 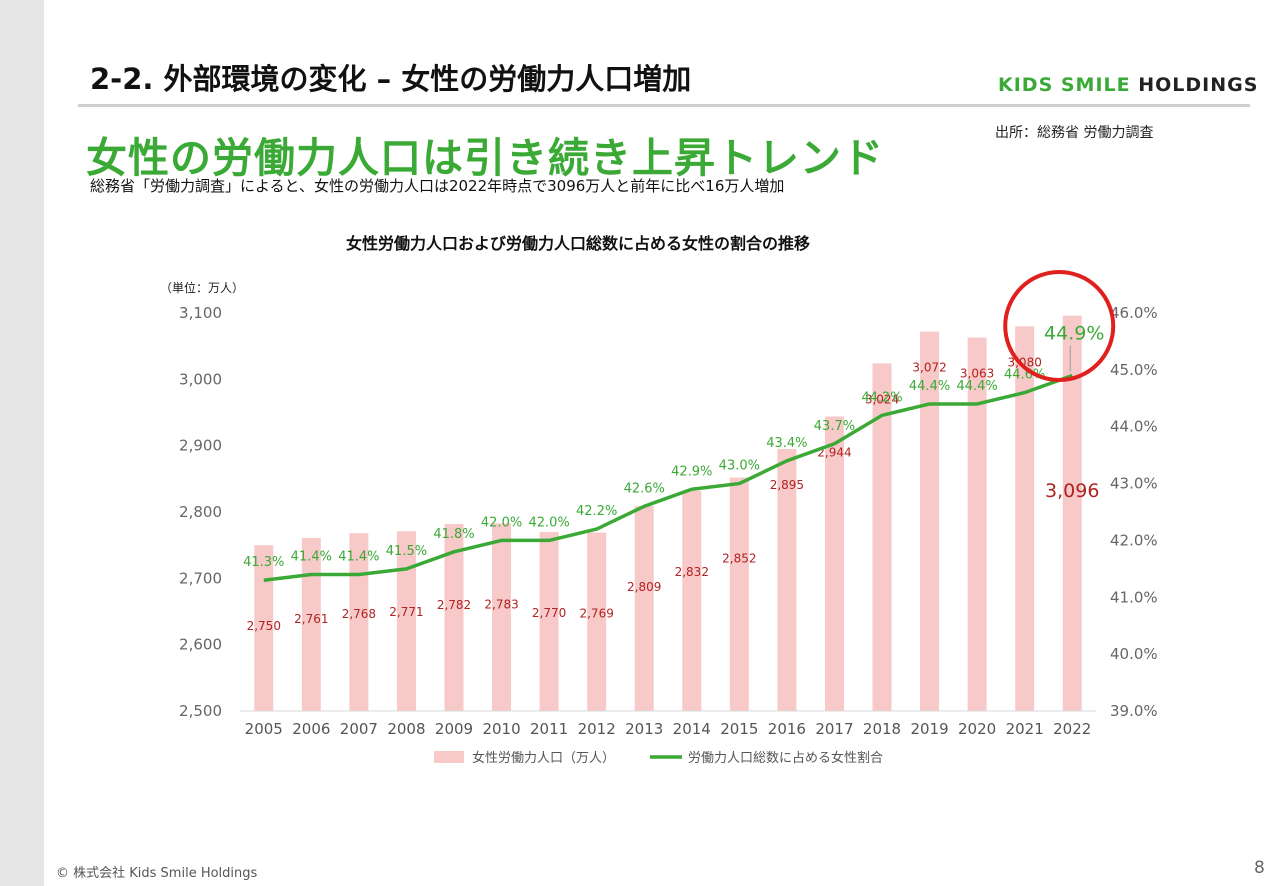 I want to click on bar-2014, so click(x=692, y=600).